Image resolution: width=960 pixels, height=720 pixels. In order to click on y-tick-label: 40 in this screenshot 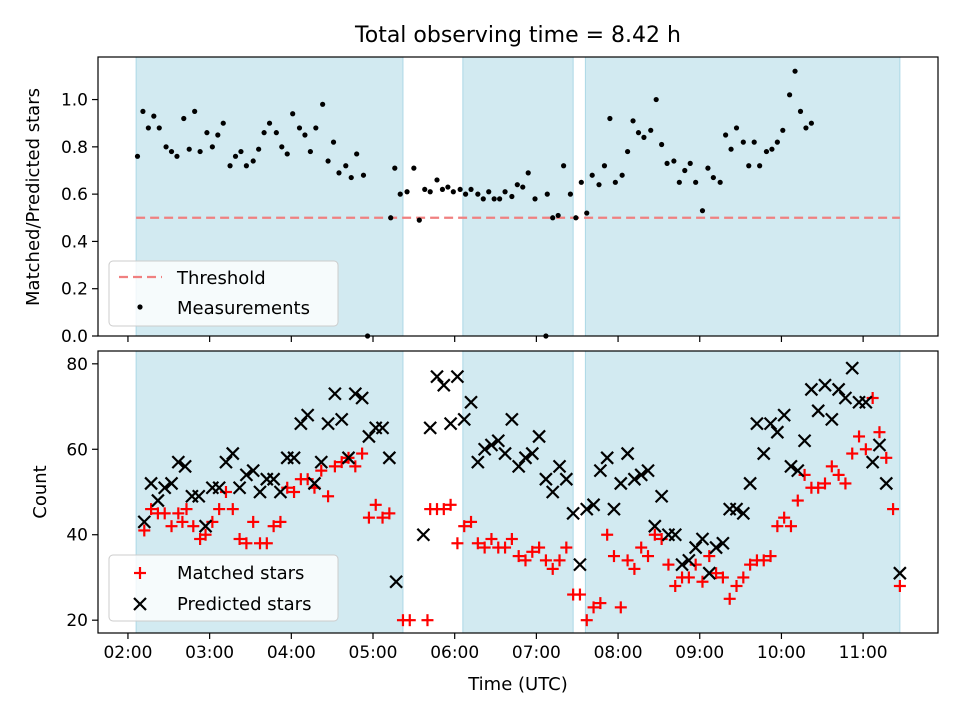, I will do `click(77, 536)`.